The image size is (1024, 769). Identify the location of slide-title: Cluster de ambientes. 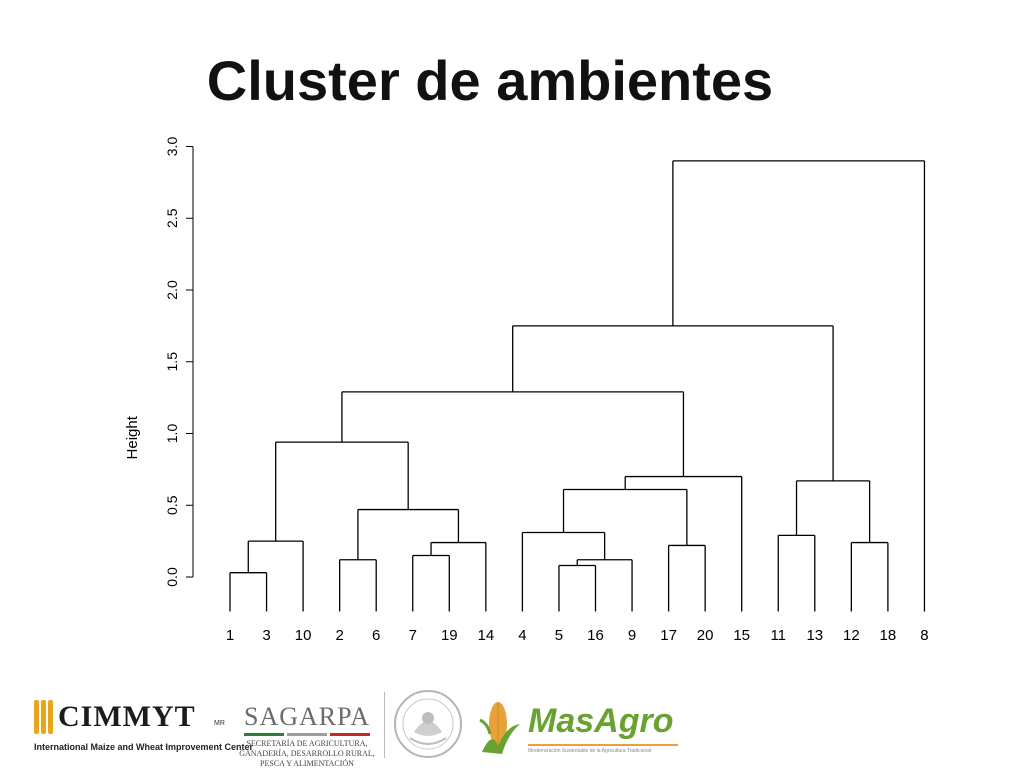
(490, 80).